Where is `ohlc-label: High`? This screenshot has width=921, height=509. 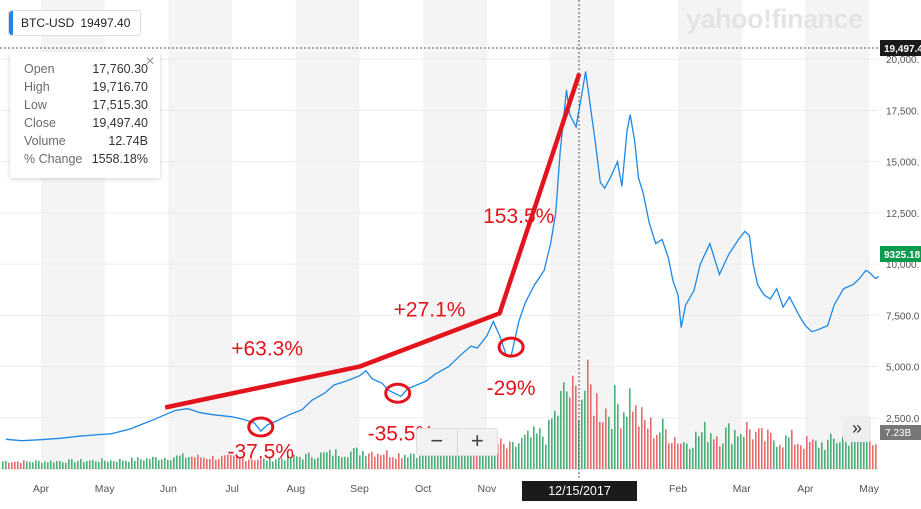
ohlc-label: High is located at coordinates (37, 87).